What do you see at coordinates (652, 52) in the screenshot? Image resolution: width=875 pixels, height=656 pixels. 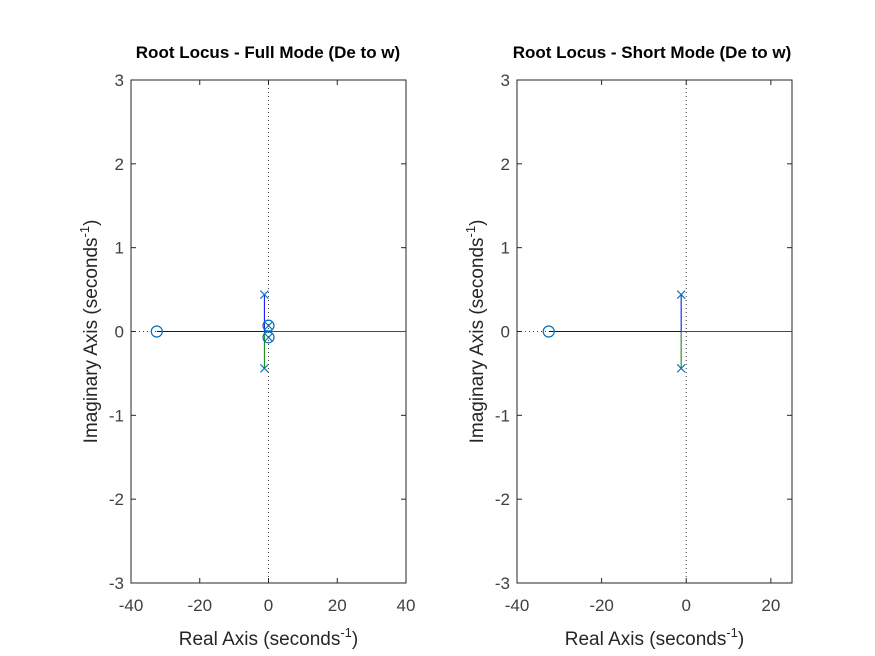 I see `chart-title: Root Locus - Short Mode (De to w)` at bounding box center [652, 52].